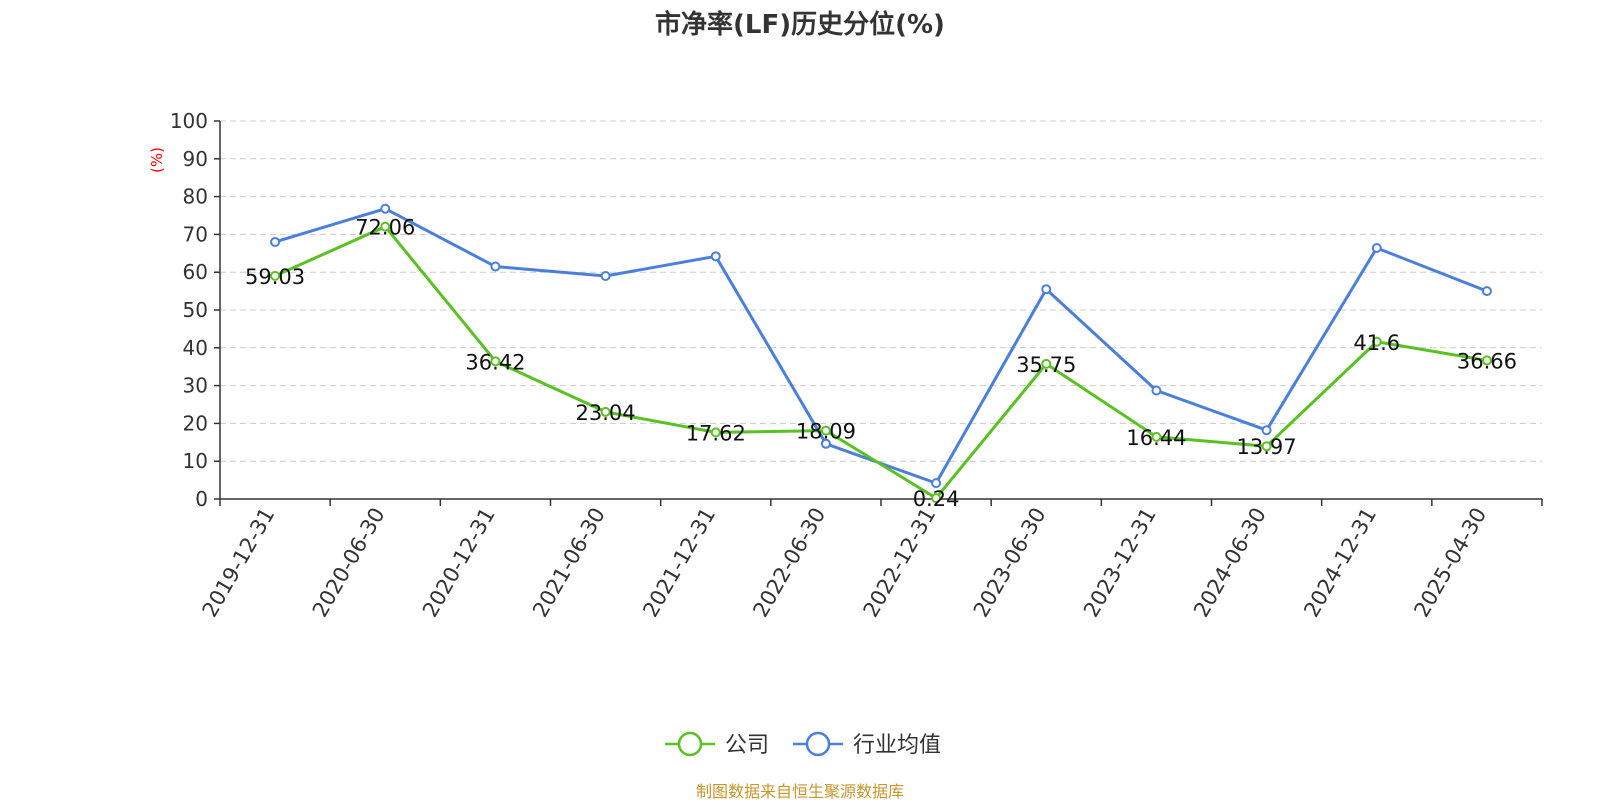 This screenshot has width=1600, height=800. Describe the element at coordinates (679, 563) in the screenshot. I see `x-tick-label: 2021-12-31` at that location.